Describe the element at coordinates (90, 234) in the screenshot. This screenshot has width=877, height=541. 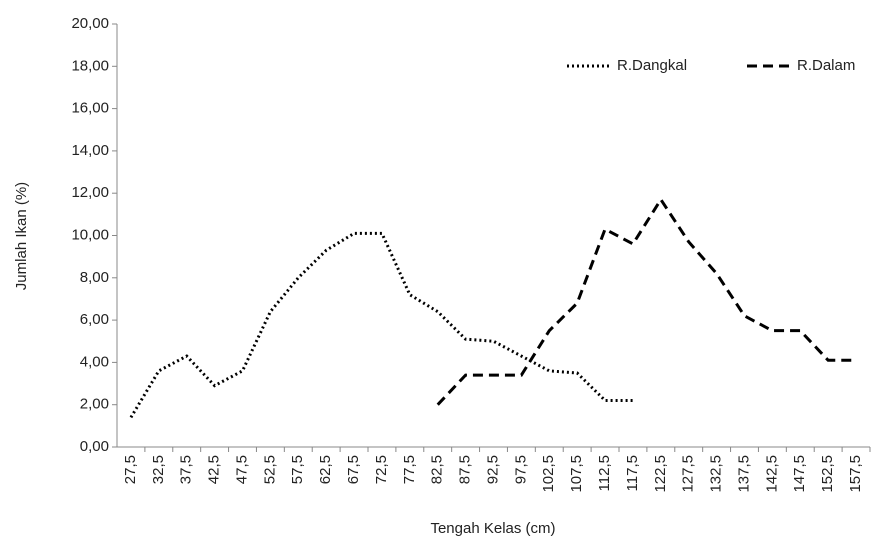
I see `y-tick-label: 10,00` at that location.